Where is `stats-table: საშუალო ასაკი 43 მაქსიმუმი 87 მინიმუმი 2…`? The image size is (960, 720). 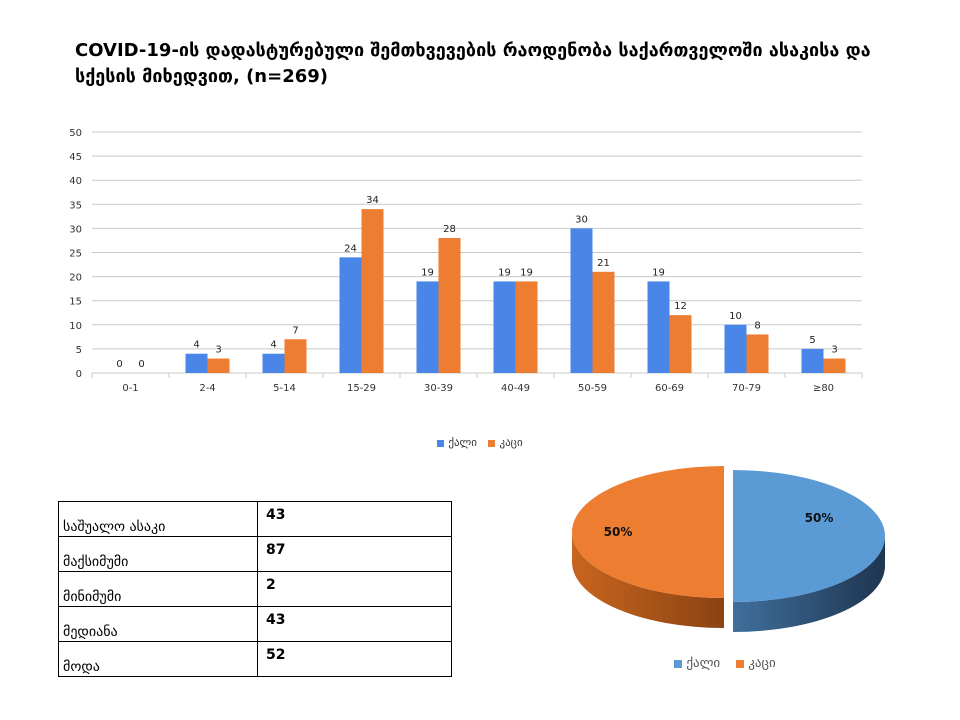 stats-table: საშუალო ასაკი 43 მაქსიმუმი 87 მინიმუმი 2… is located at coordinates (255, 589).